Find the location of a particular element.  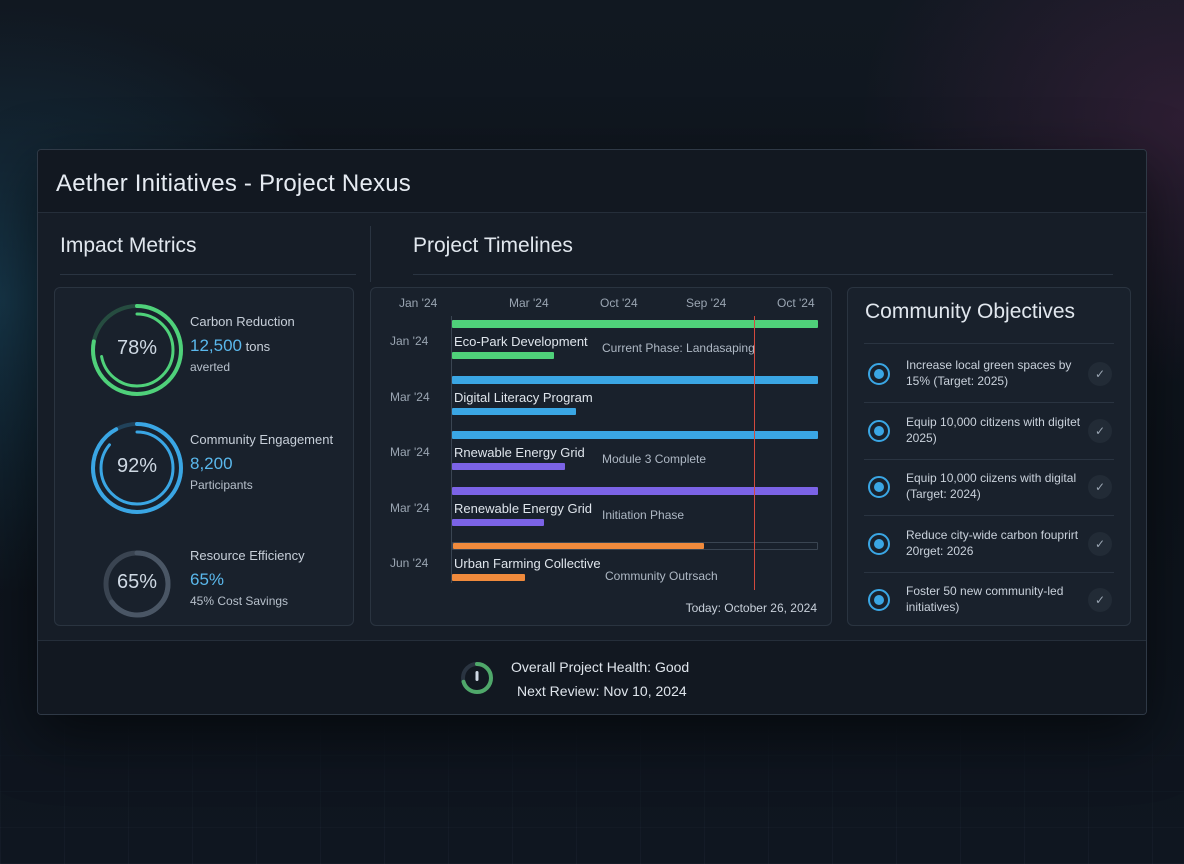

metric-value-number: 12,500 is located at coordinates (216, 345).